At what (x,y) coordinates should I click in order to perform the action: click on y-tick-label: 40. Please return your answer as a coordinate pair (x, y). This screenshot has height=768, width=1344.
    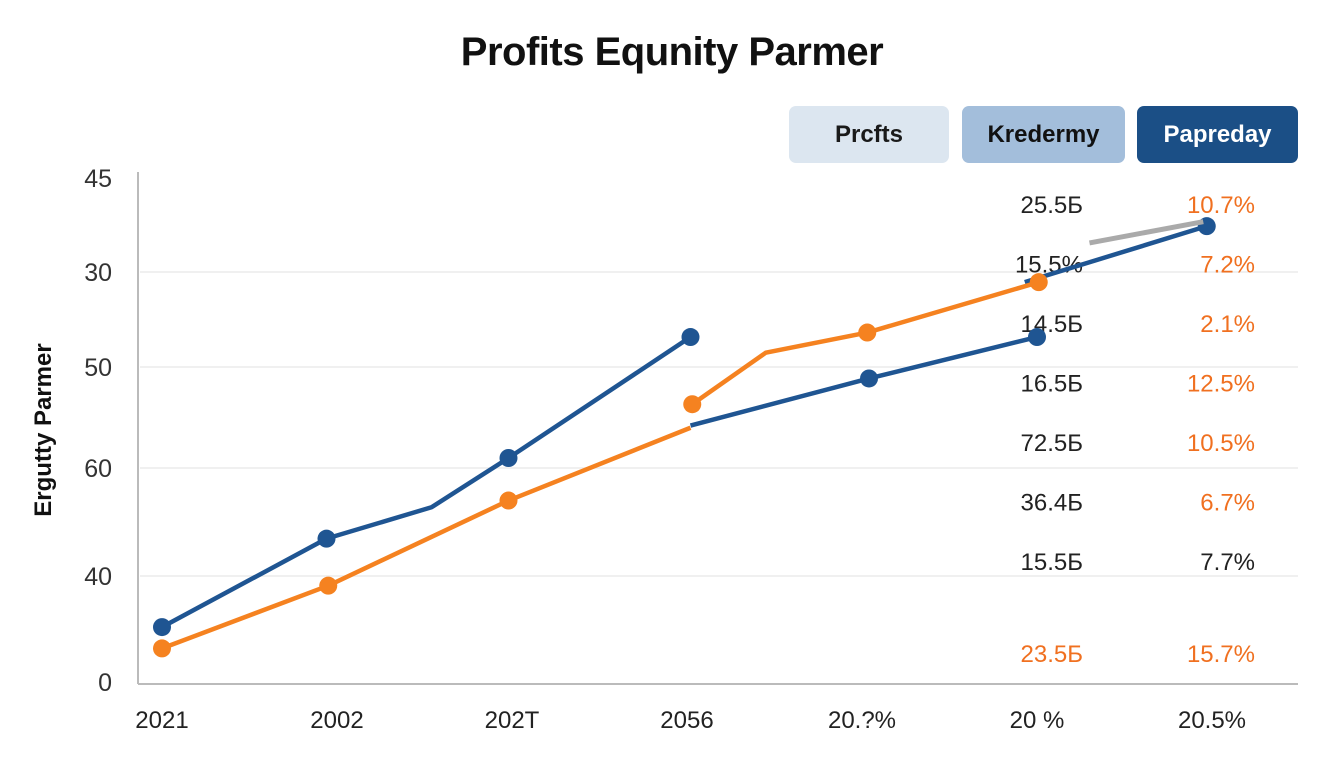
    Looking at the image, I should click on (98, 577).